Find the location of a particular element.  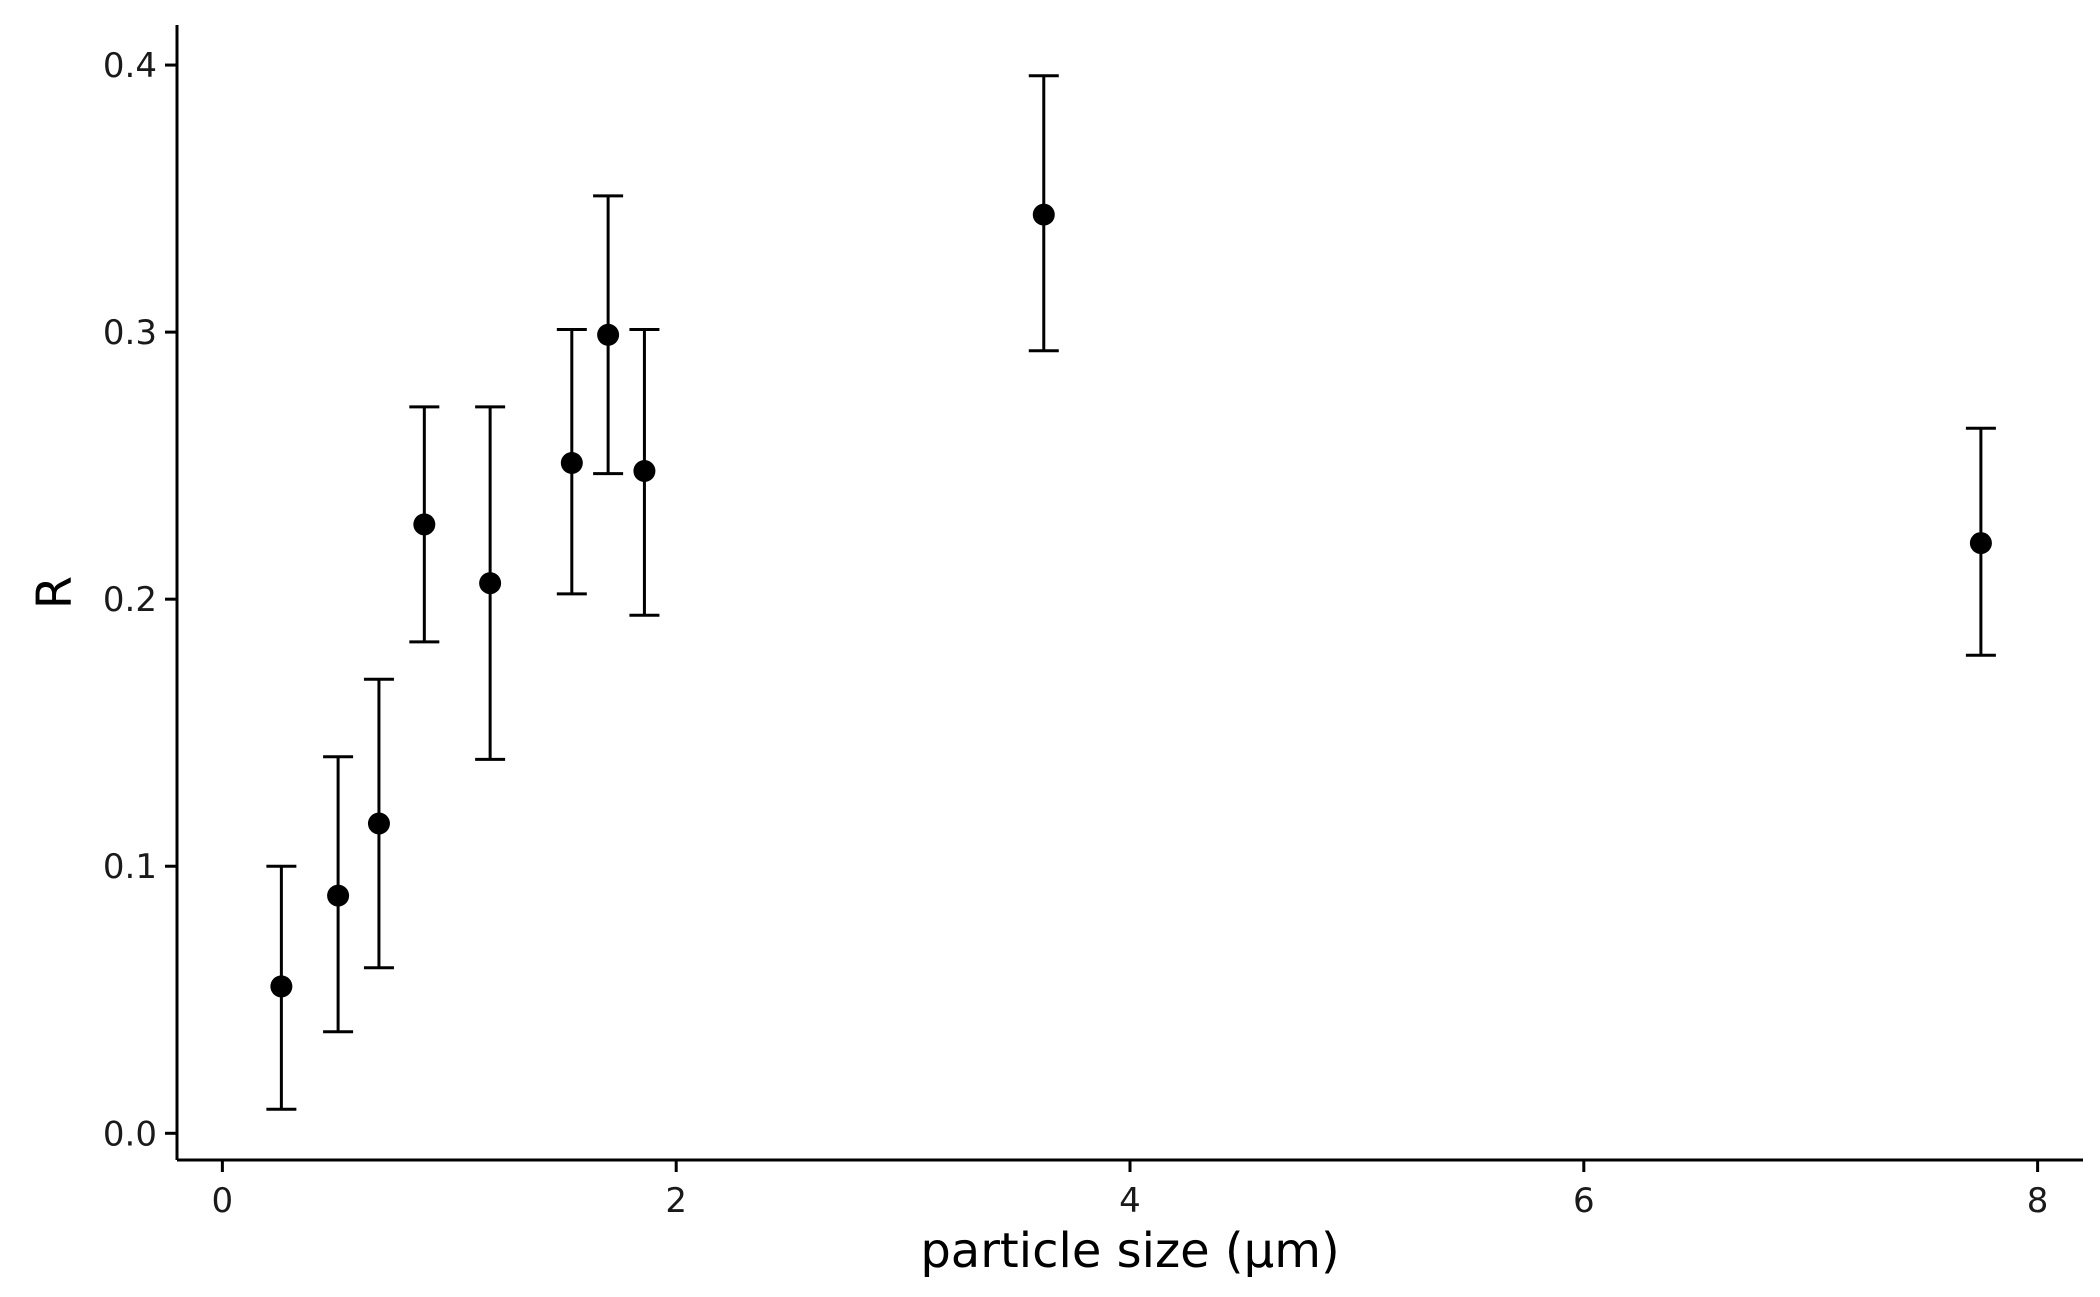

x-tick-label: 0 is located at coordinates (223, 1201).